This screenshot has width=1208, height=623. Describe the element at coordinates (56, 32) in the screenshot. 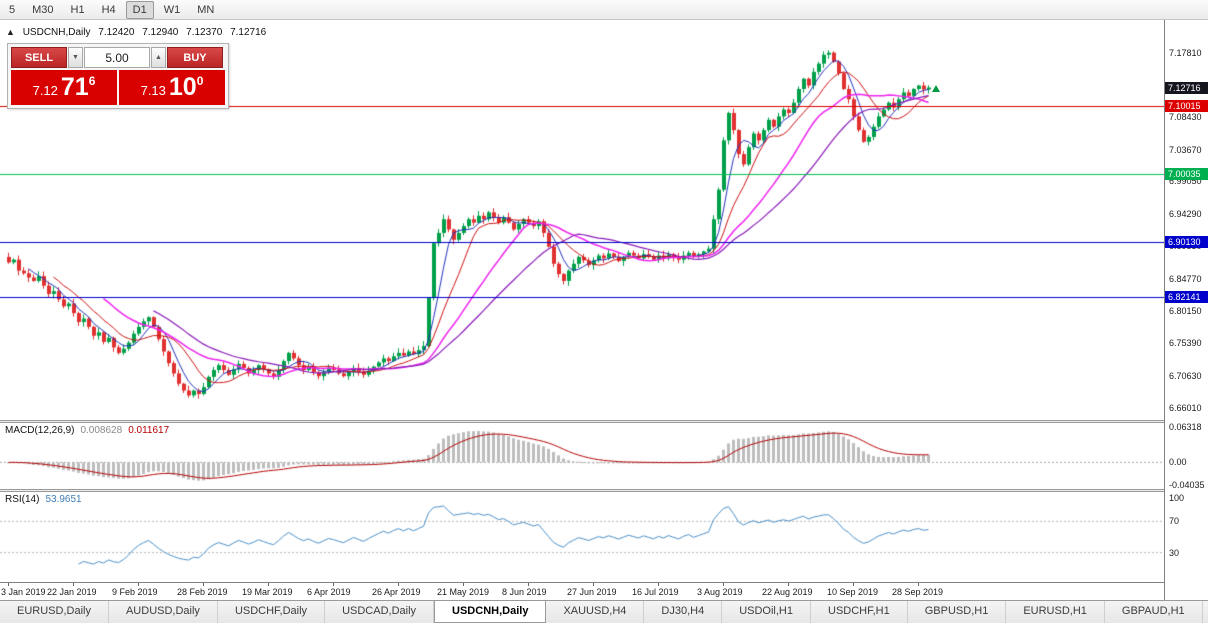

I see `chart-symbol-label: USDCNH,Daily` at that location.